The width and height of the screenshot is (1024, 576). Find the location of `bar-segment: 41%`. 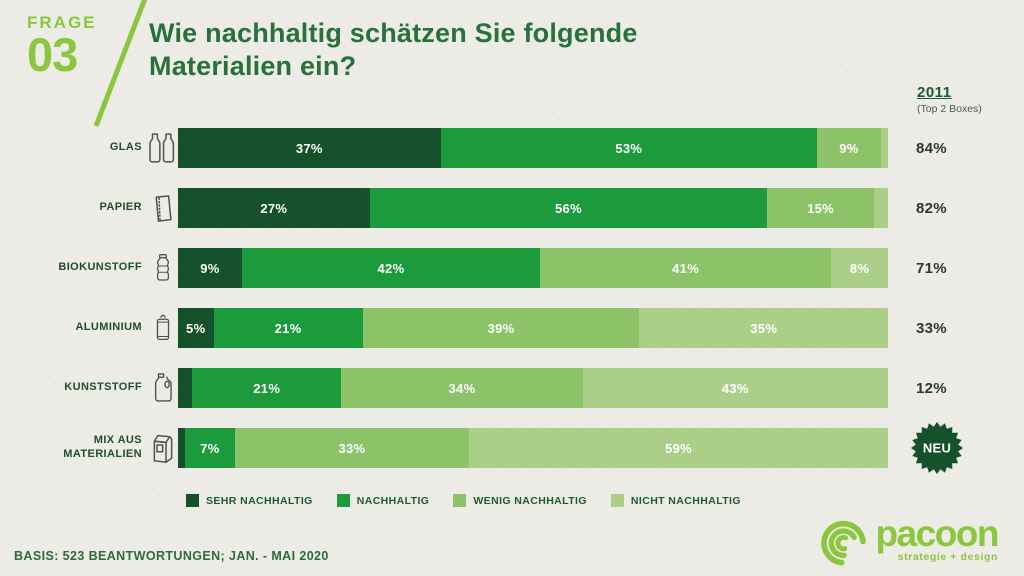

bar-segment: 41% is located at coordinates (686, 268).